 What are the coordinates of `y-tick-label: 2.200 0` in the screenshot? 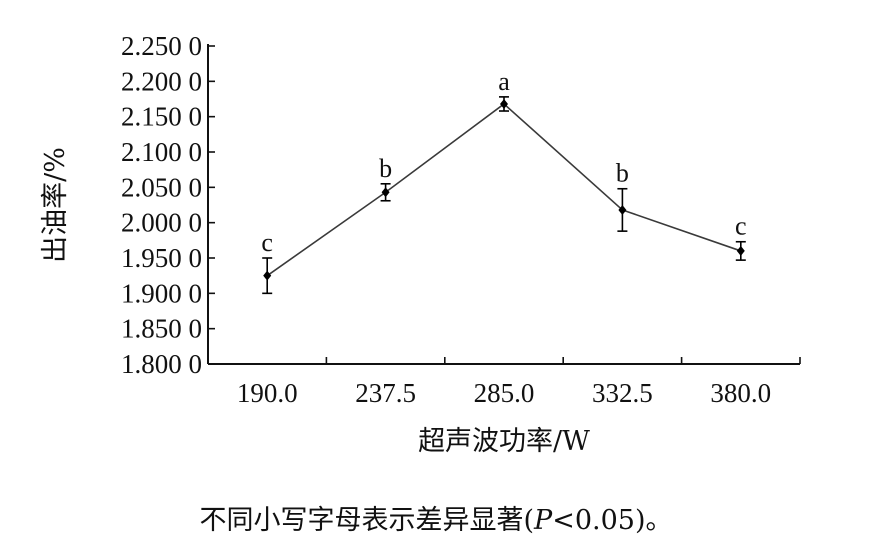 It's located at (161, 81).